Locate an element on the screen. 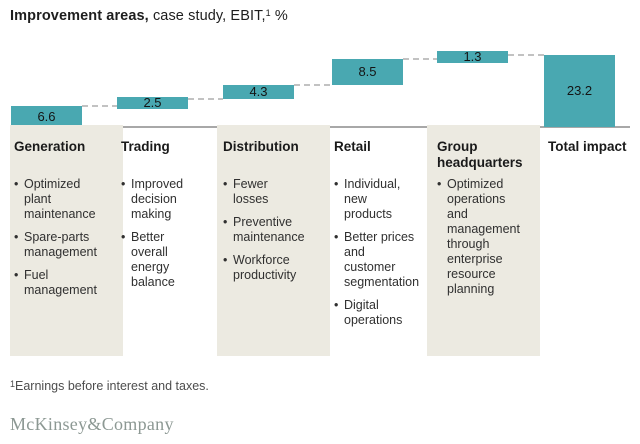 The height and width of the screenshot is (444, 640). bullet-item: • Preventive maintenance is located at coordinates (264, 230).